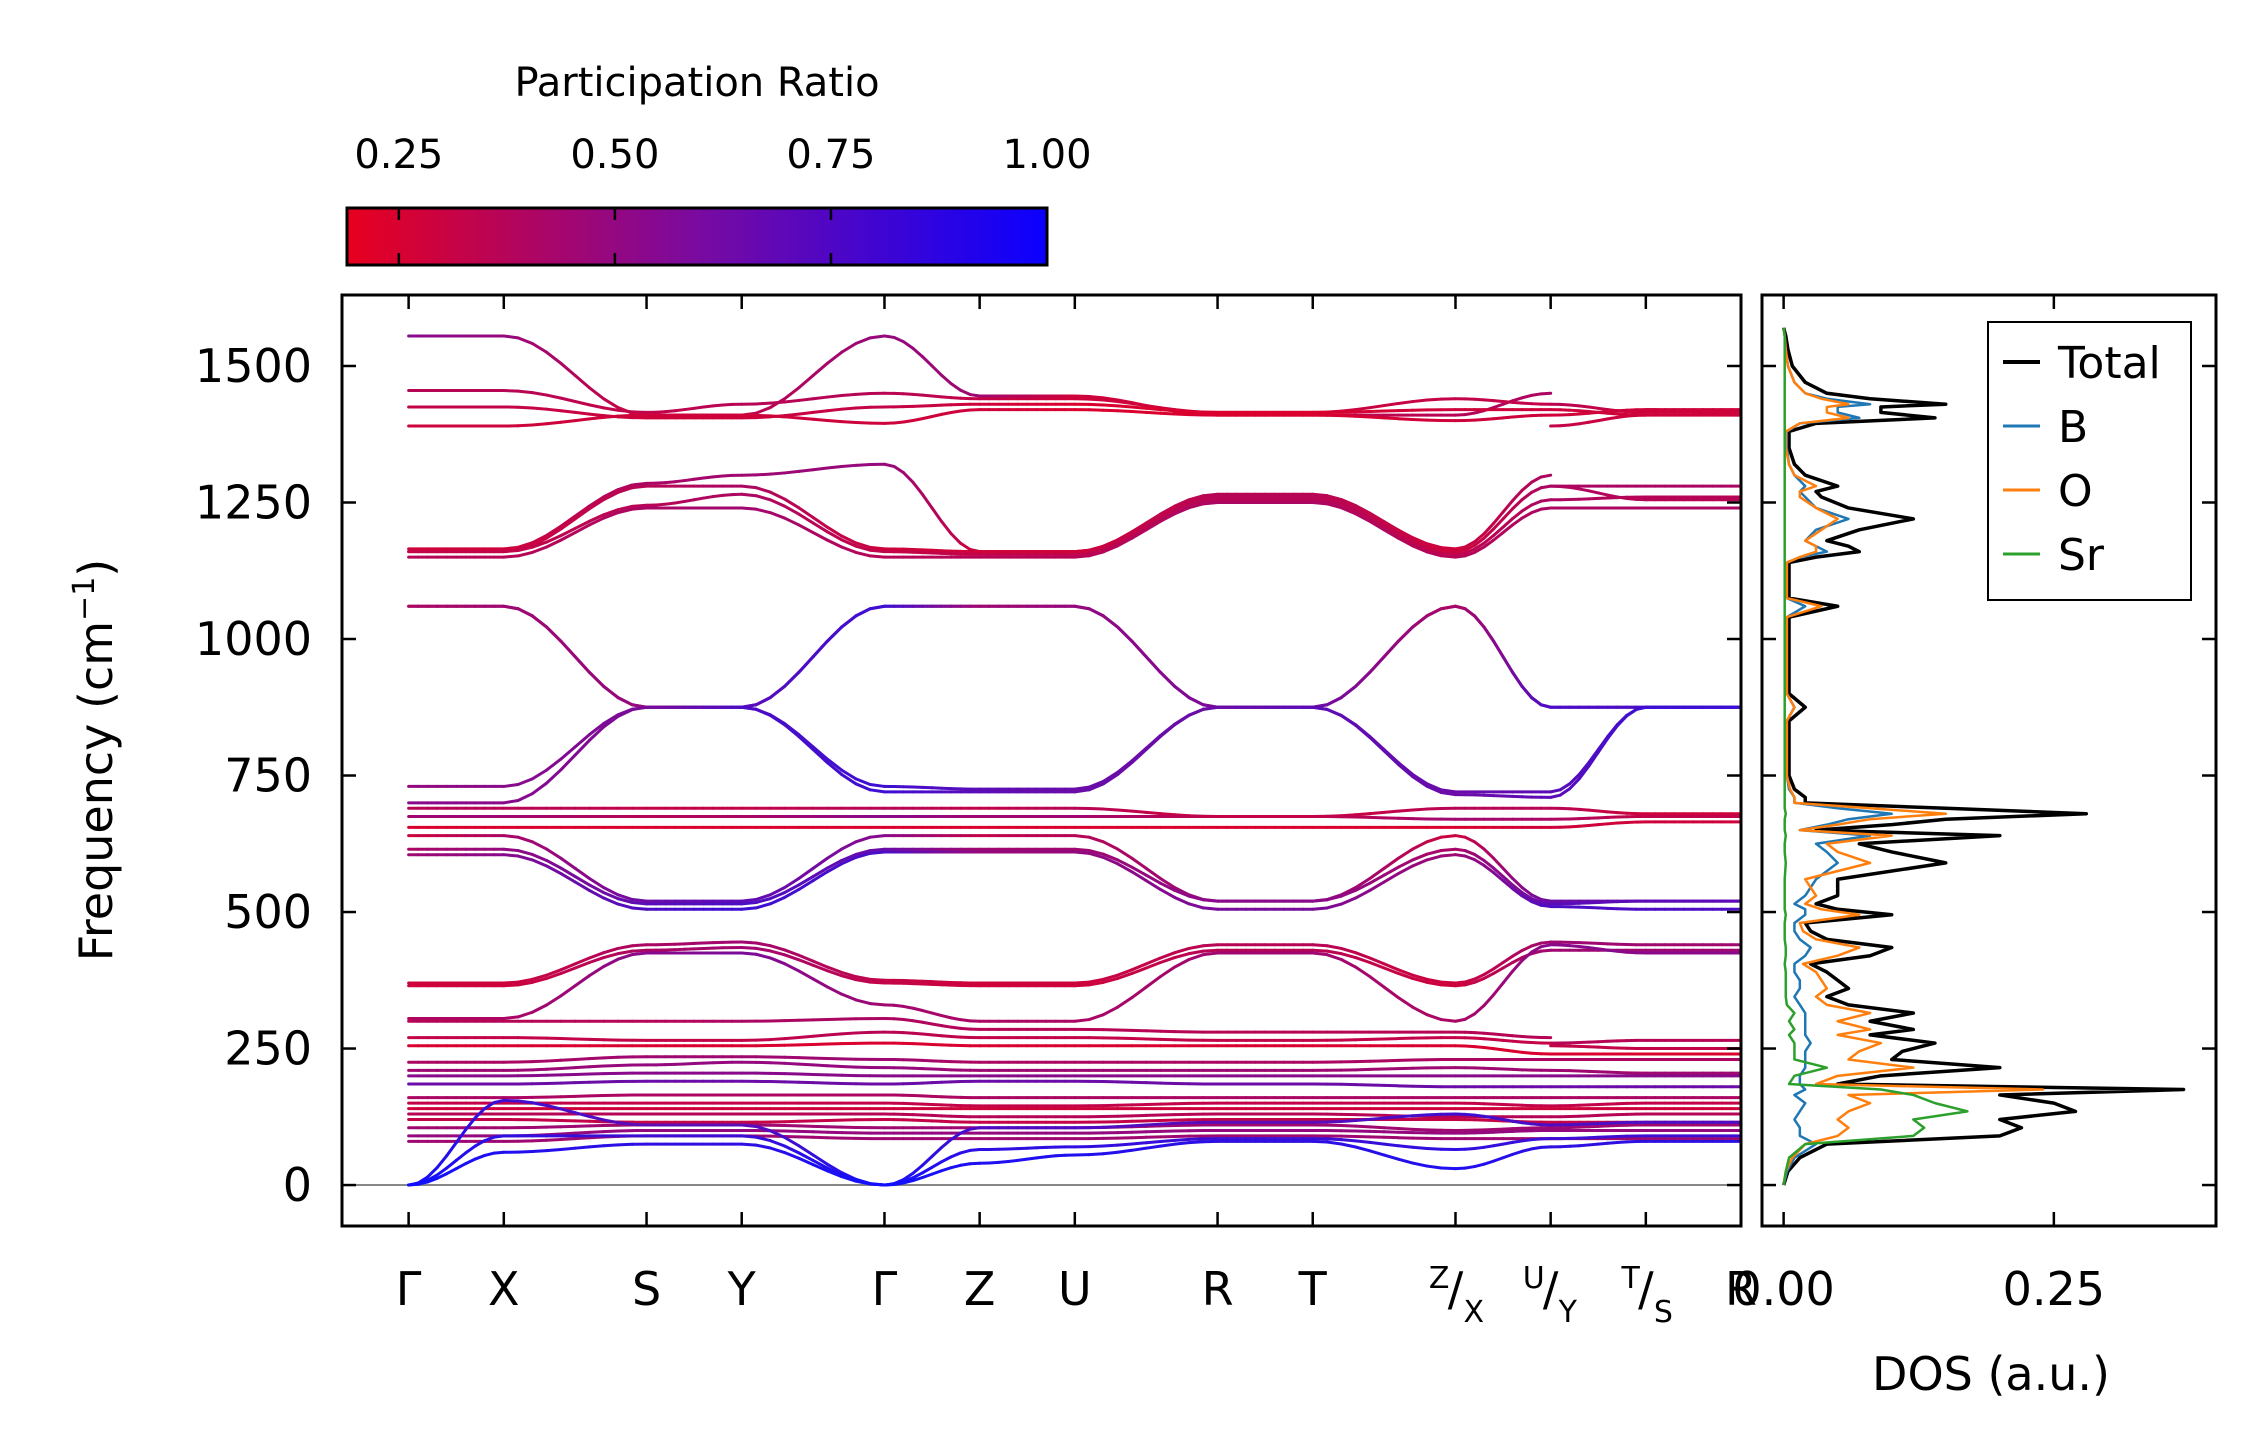 This screenshot has width=2259, height=1455. I want to click on kpoint-label: R, so click(1741, 1289).